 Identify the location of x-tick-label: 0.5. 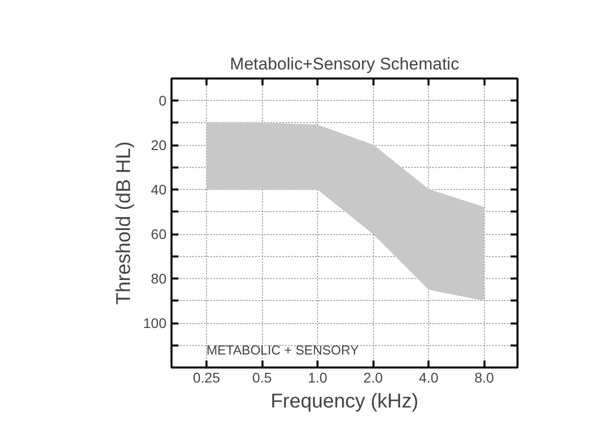
(262, 378).